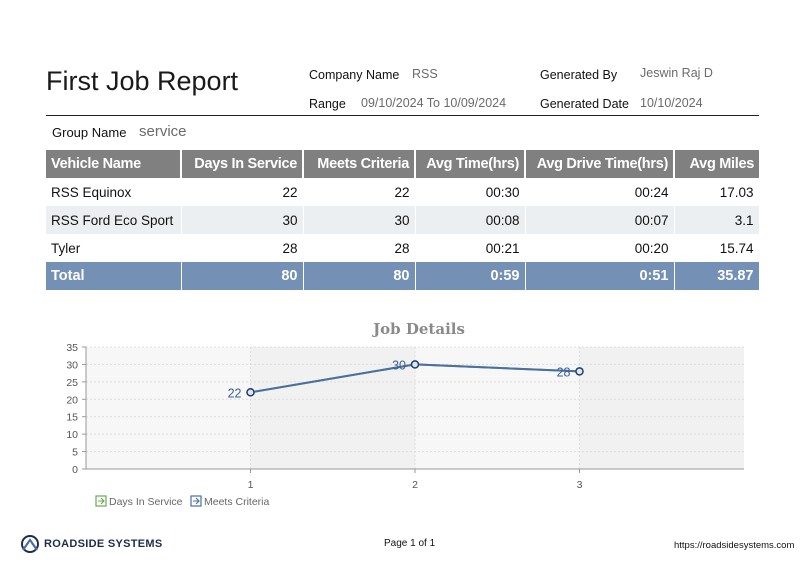  Describe the element at coordinates (30, 546) in the screenshot. I see `roadside-systems-logo-icon` at that location.